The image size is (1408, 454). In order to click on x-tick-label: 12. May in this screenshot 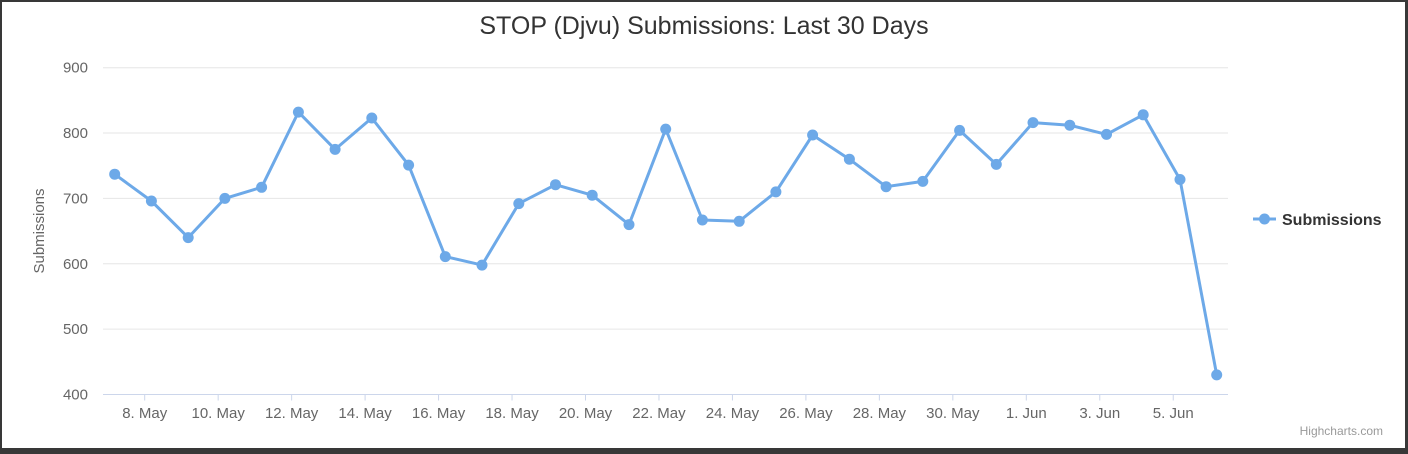, I will do `click(292, 413)`.